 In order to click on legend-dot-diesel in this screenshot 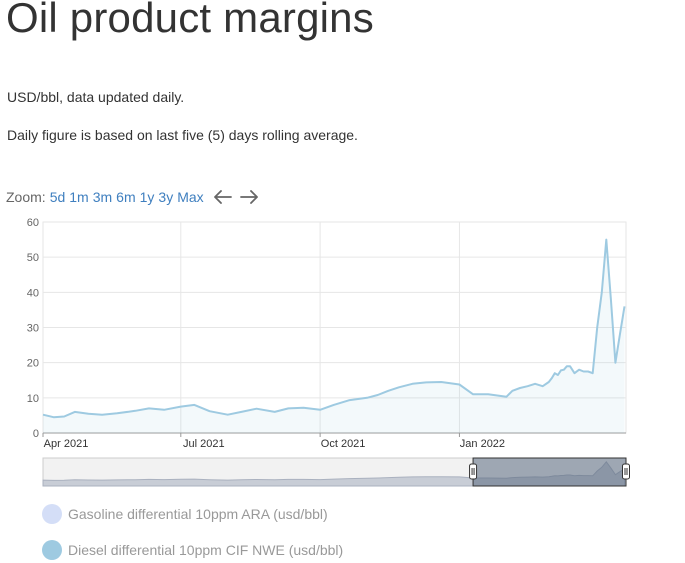, I will do `click(52, 550)`.